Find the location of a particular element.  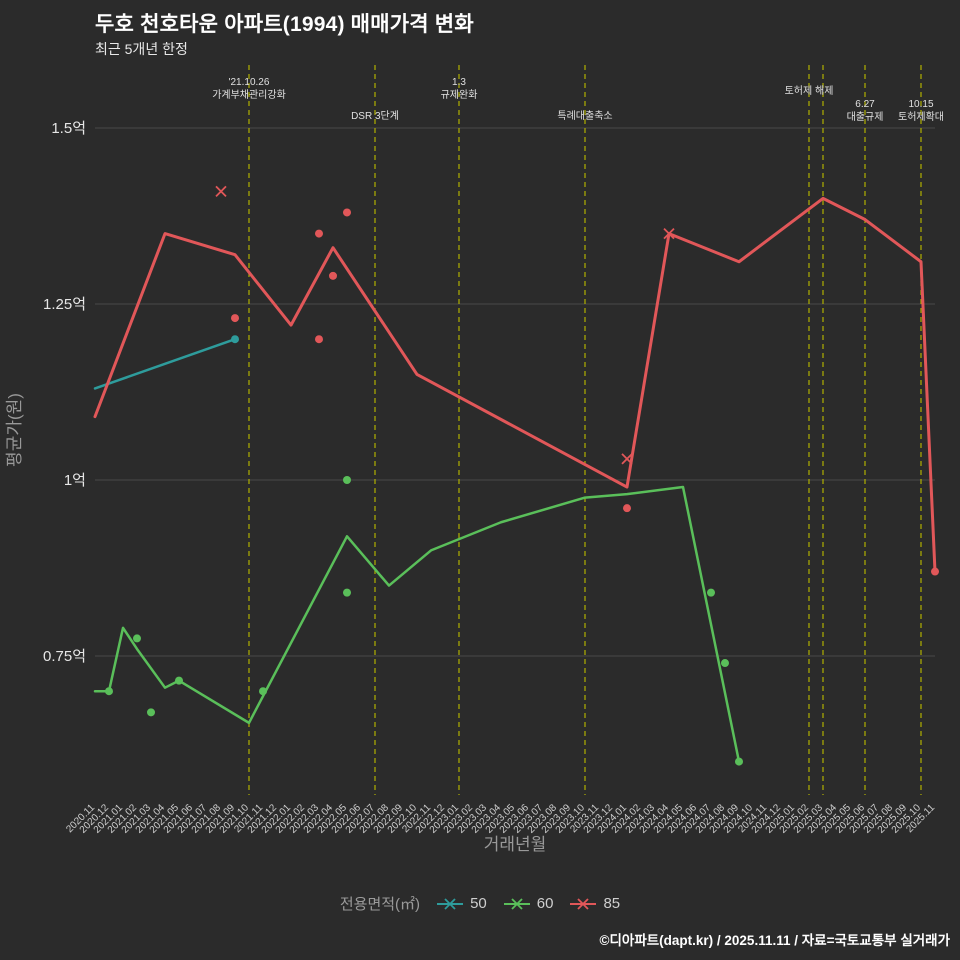

x-axis-title: 거래년월 is located at coordinates (515, 844).